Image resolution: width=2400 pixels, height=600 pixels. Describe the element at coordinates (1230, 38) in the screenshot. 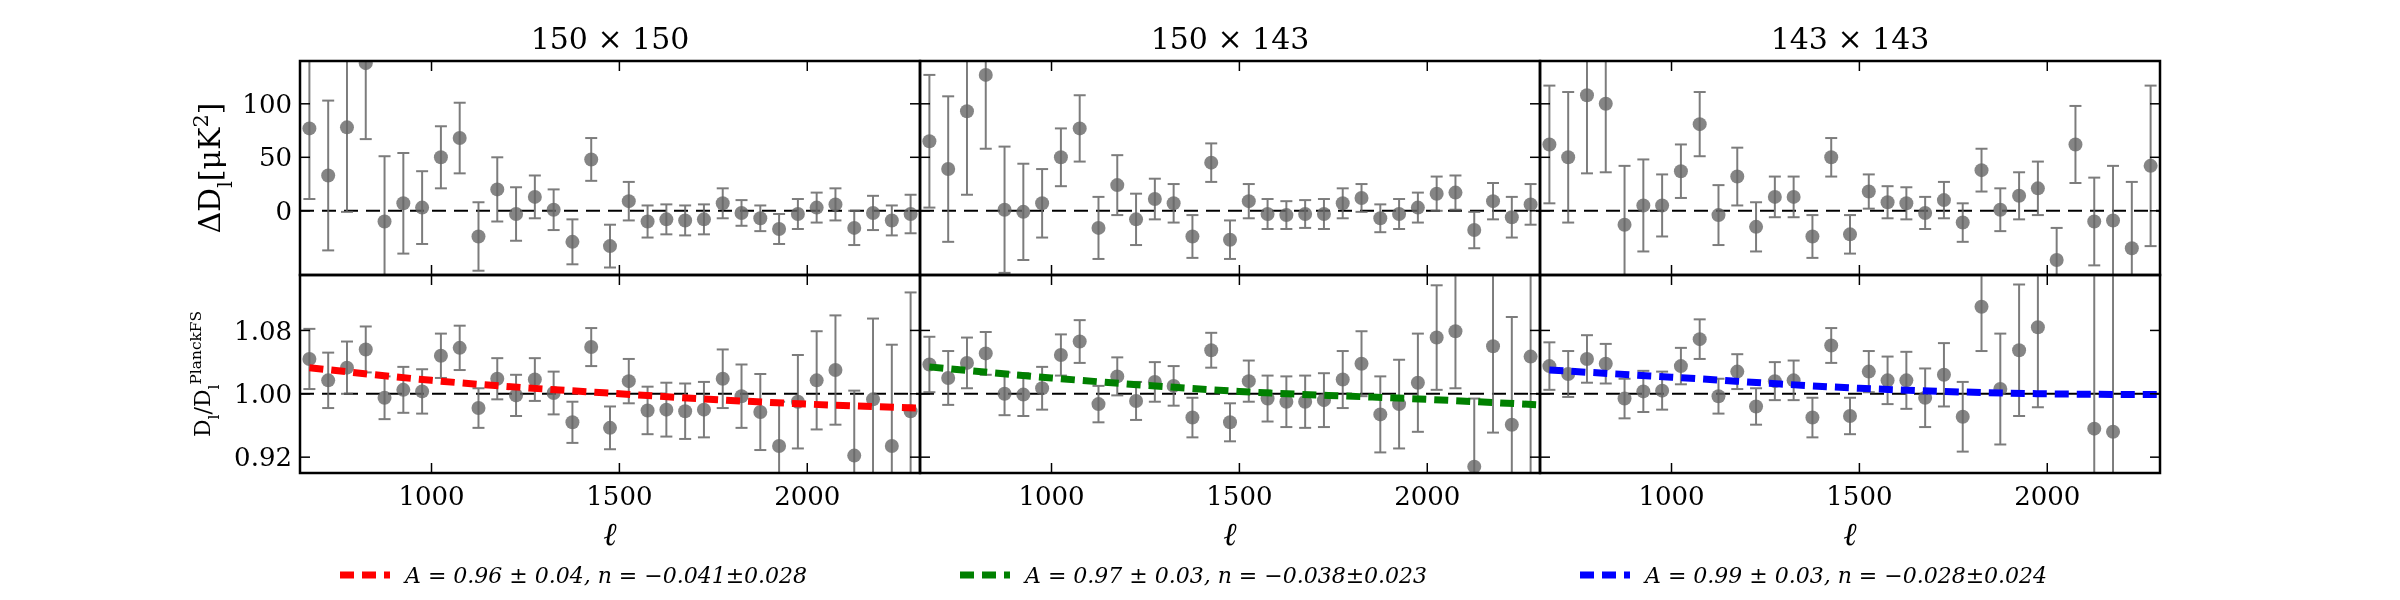

I see `chart-title: 150 × 143` at that location.